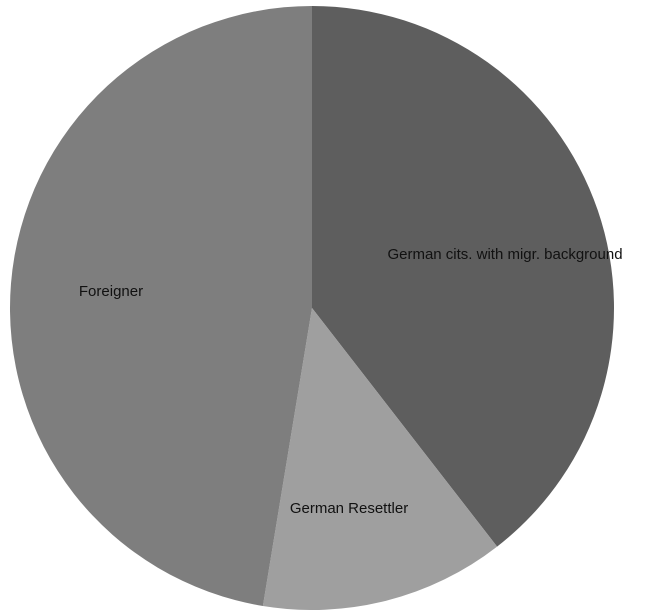  What do you see at coordinates (504, 254) in the screenshot?
I see `pie-label-german-cits-with-migr-background: German cits. with migr. background` at bounding box center [504, 254].